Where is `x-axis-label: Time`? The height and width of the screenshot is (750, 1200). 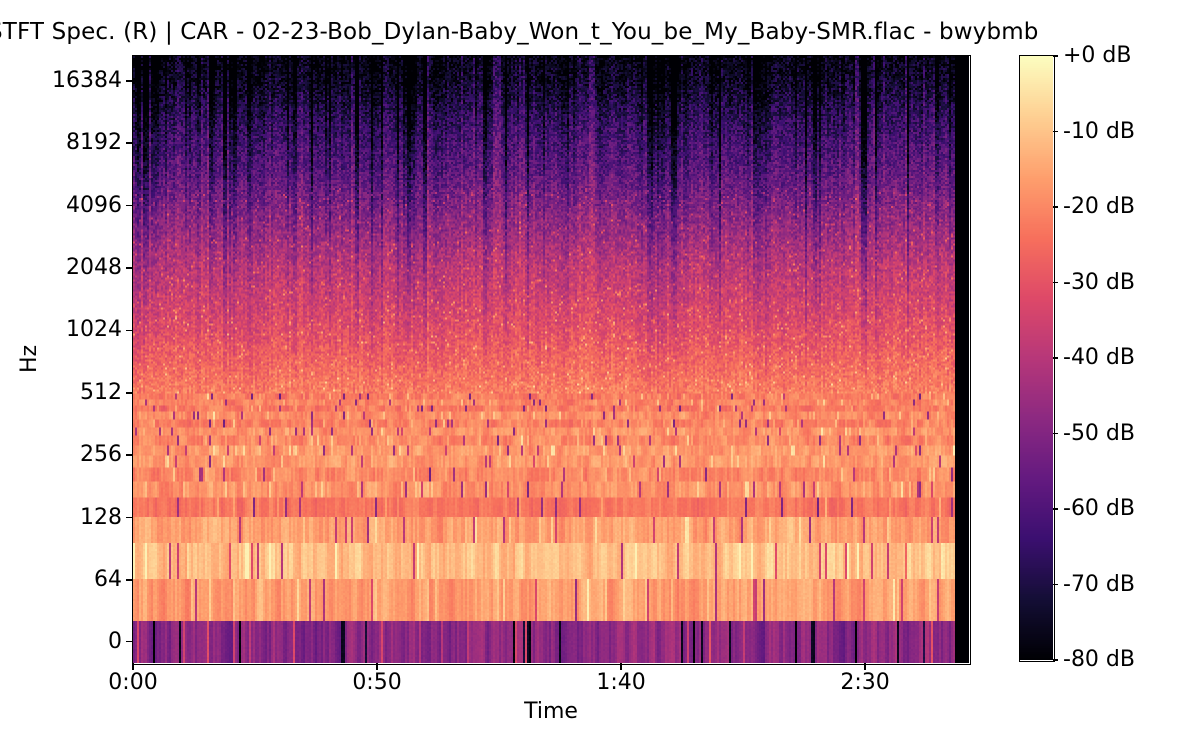 x-axis-label: Time is located at coordinates (551, 711).